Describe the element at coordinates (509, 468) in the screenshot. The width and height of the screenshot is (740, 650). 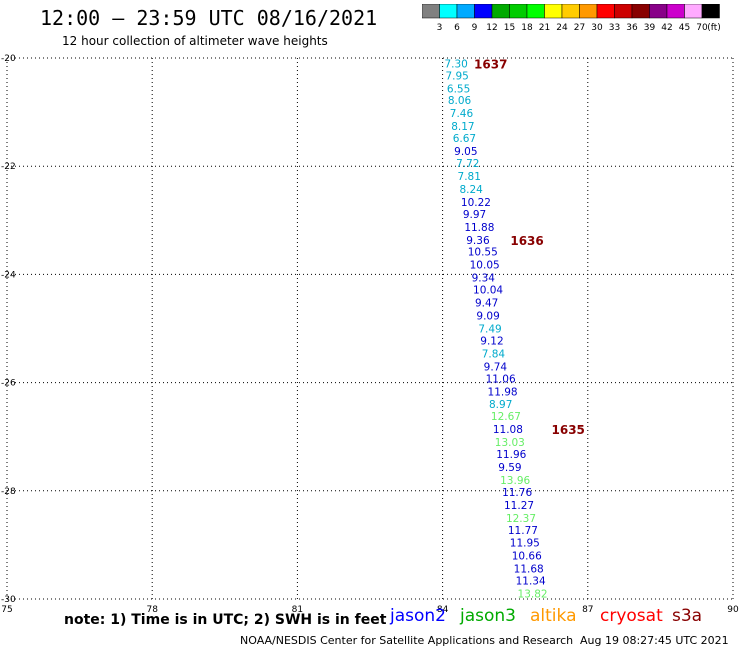
I see `swh-data-label: 9.59` at that location.